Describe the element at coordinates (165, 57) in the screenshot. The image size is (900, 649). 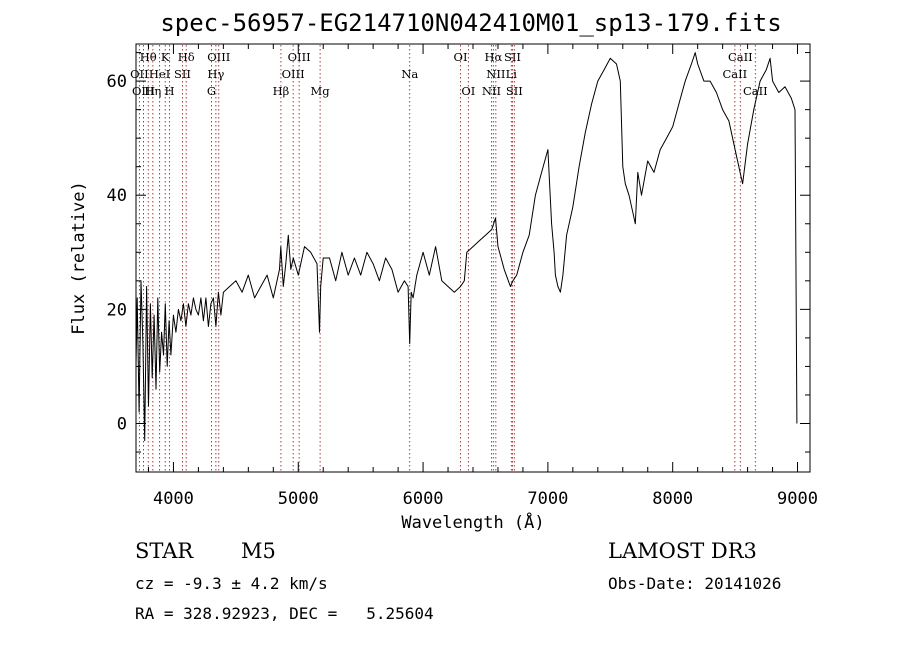
I see `emission-line-label: K` at that location.